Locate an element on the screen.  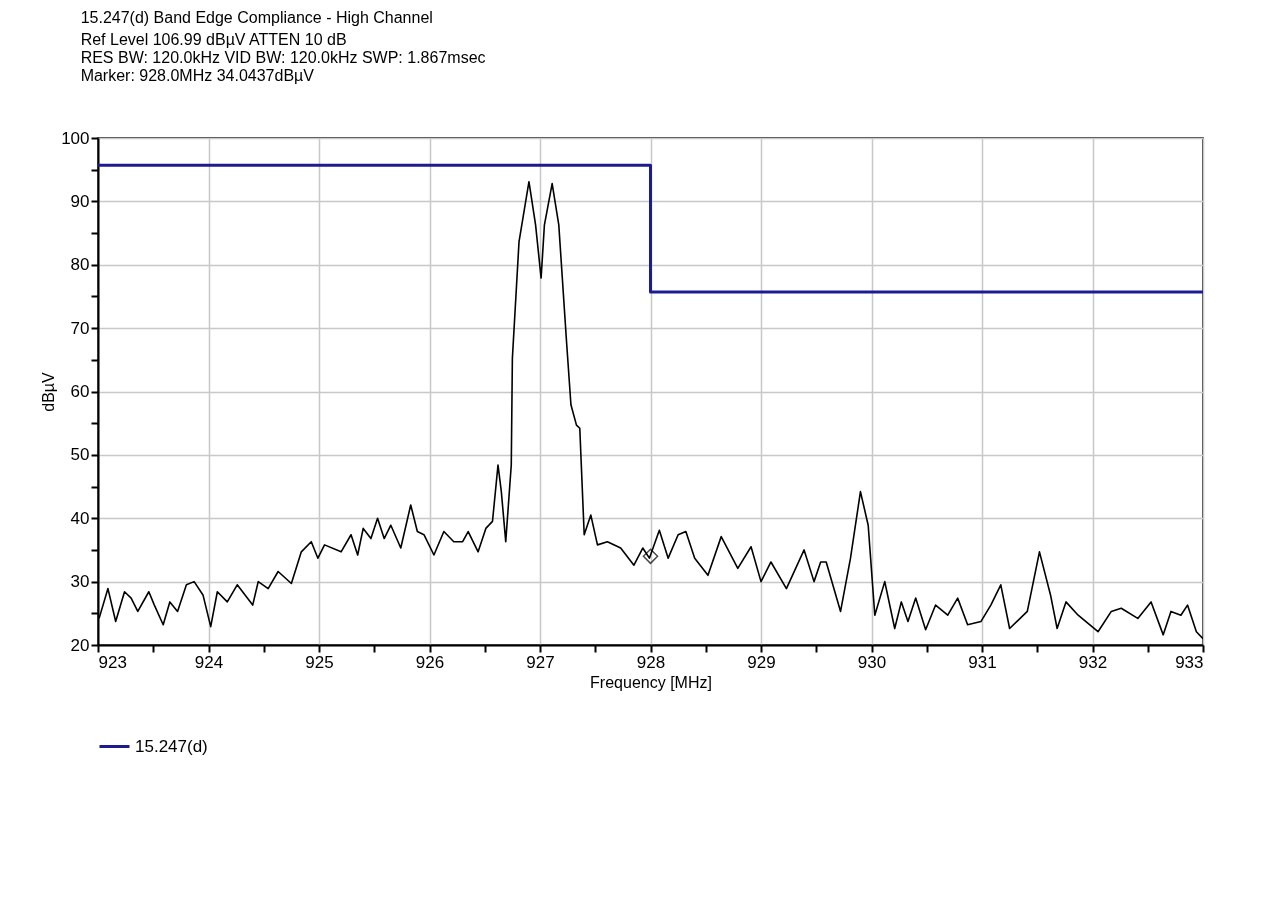
x-tick-label: 927 is located at coordinates (540, 662).